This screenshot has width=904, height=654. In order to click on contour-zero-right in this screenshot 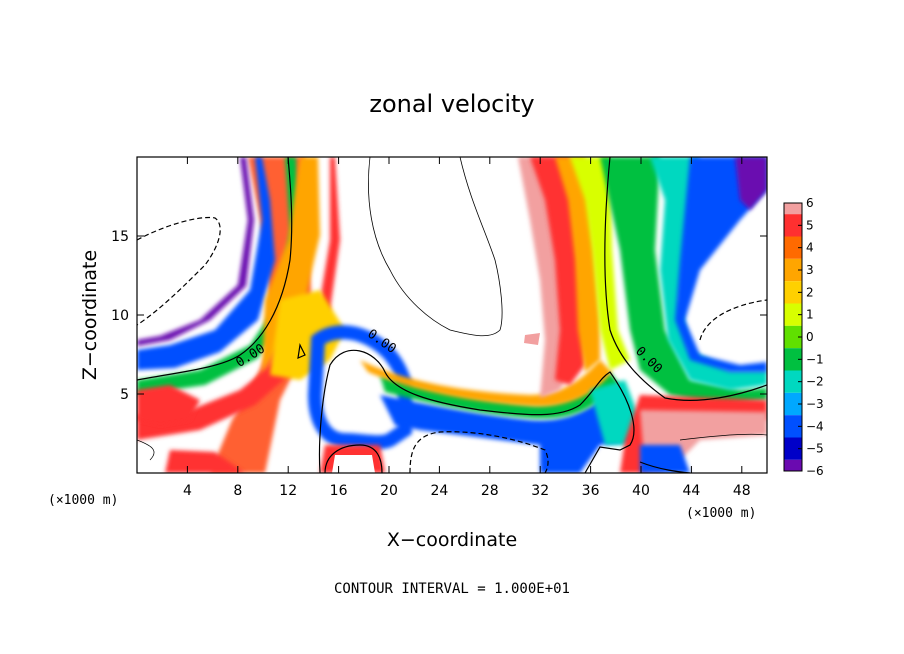, I will do `click(685, 279)`.